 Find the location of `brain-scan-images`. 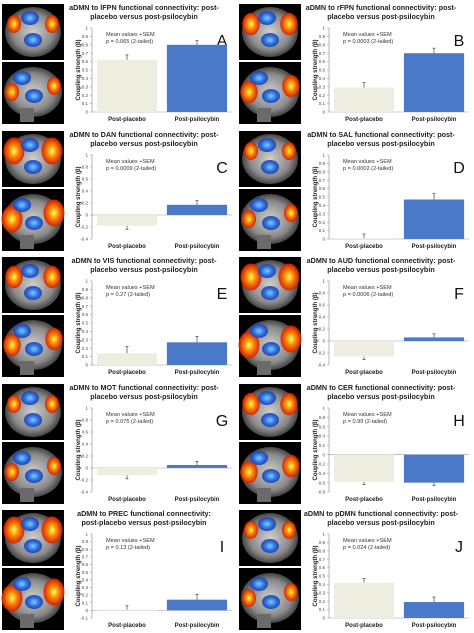

brain-scan-images is located at coordinates (33, 317).